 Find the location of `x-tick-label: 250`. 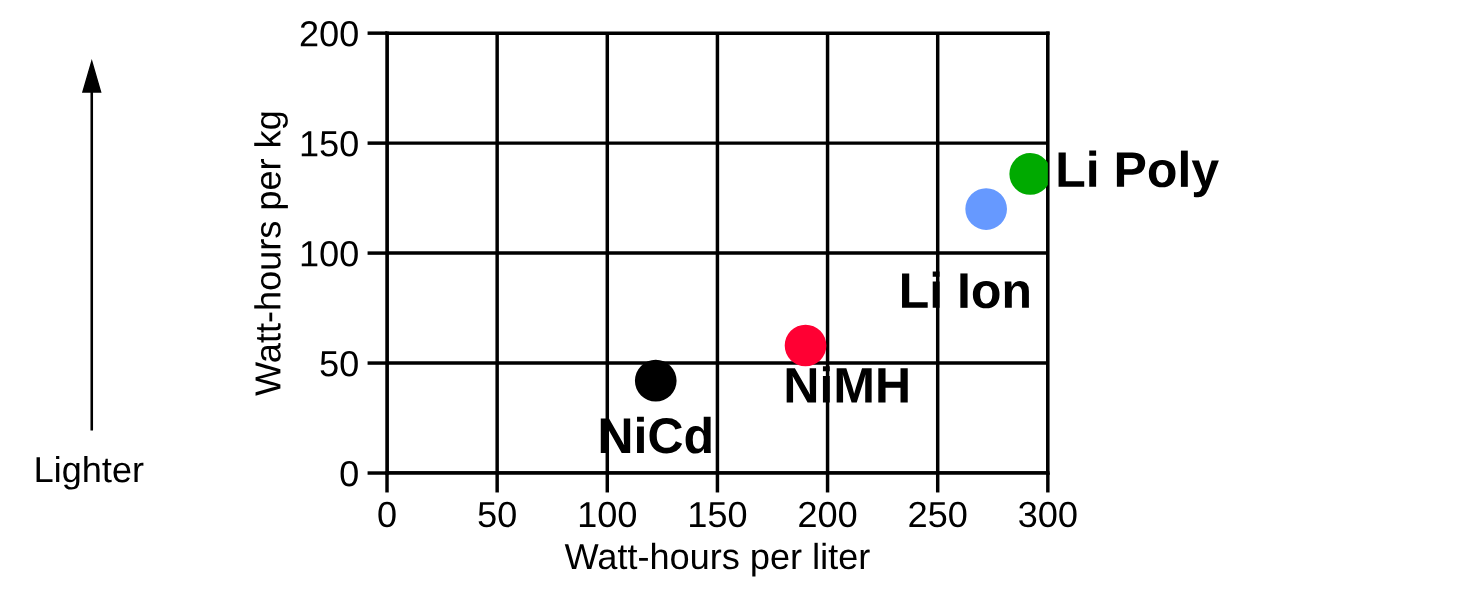

x-tick-label: 250 is located at coordinates (938, 514).